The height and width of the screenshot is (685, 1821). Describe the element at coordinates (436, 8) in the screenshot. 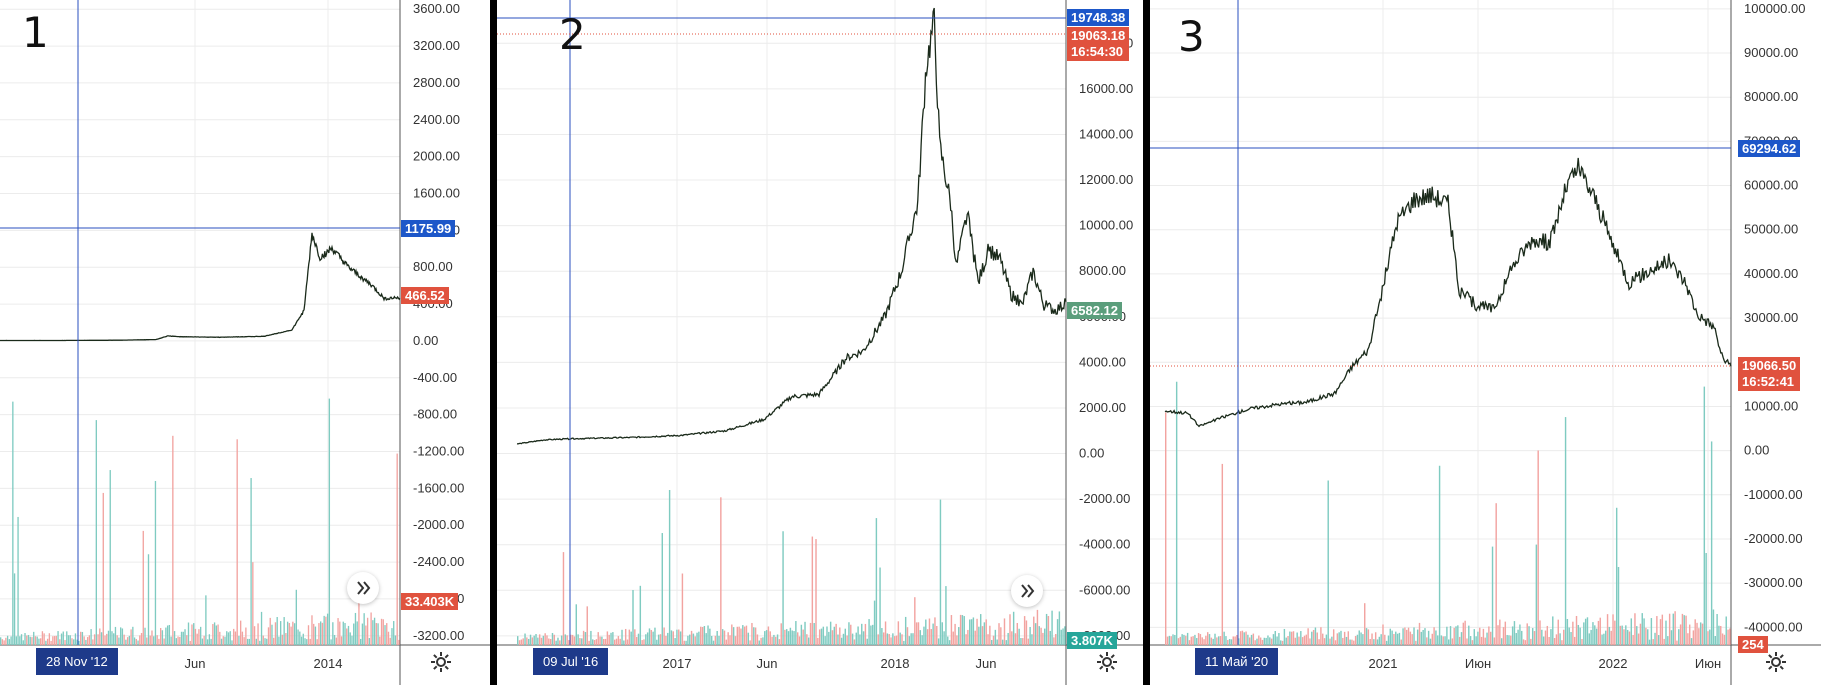

I see `y-tick-label: 3600.00` at that location.